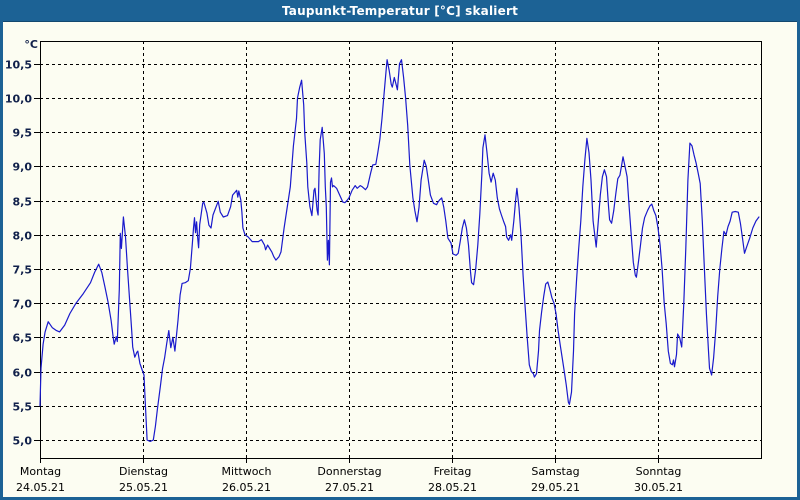 The height and width of the screenshot is (500, 800). What do you see at coordinates (23, 373) in the screenshot?
I see `y-tick-label: 6,0` at bounding box center [23, 373].